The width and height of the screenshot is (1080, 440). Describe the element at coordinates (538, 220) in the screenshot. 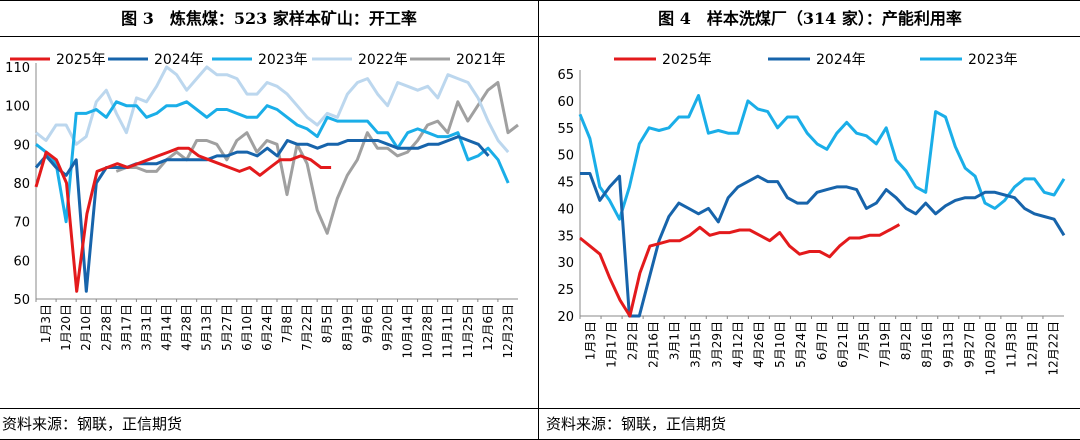

I see `panel-divider` at that location.